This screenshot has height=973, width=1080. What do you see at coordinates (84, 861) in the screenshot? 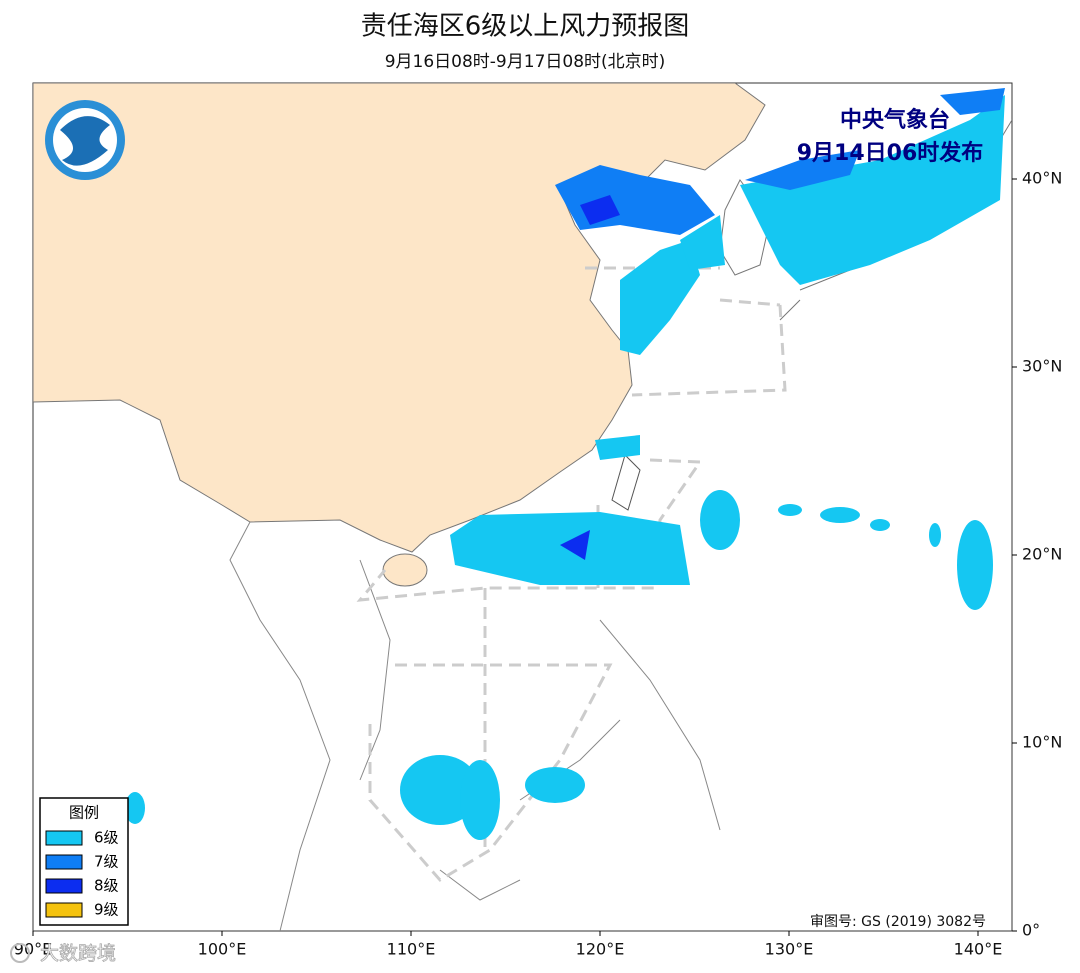
I see `legend: 图例 6级 7级 8级 9级` at bounding box center [84, 861].